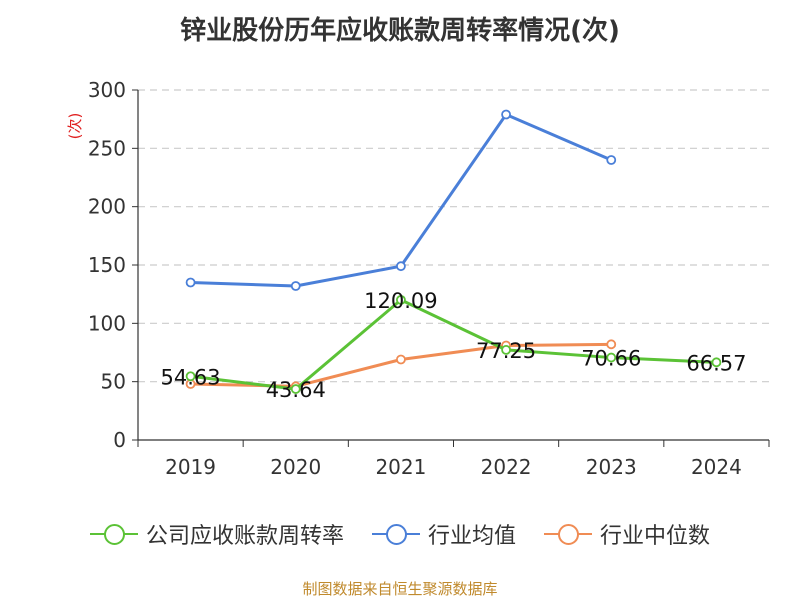 Image resolution: width=800 pixels, height=600 pixels. Describe the element at coordinates (506, 467) in the screenshot. I see `x-tick-label: 2022` at that location.